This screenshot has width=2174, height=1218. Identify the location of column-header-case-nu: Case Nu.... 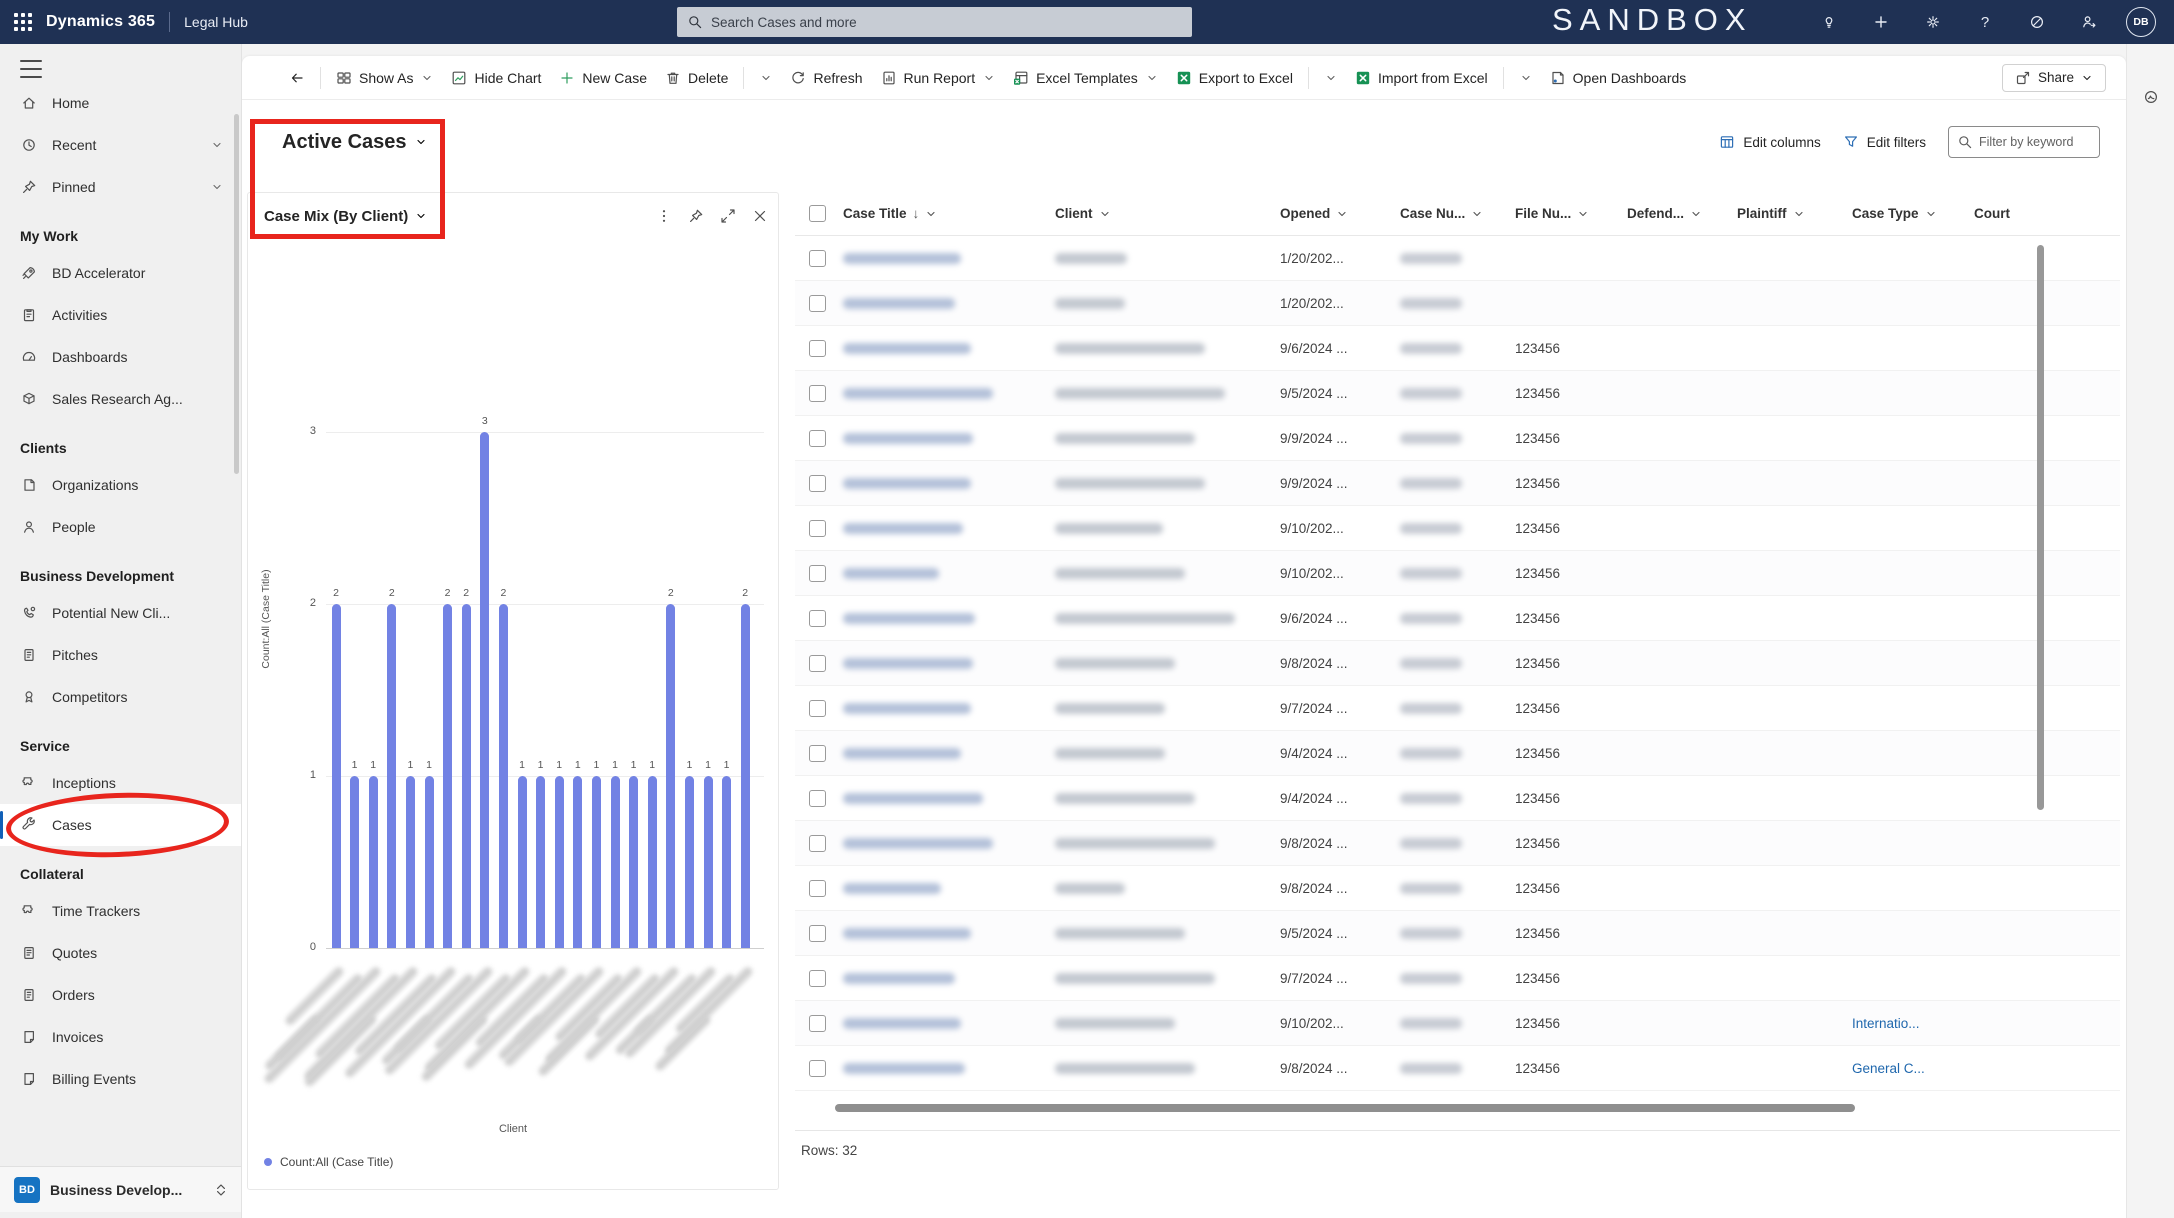
(1457, 213).